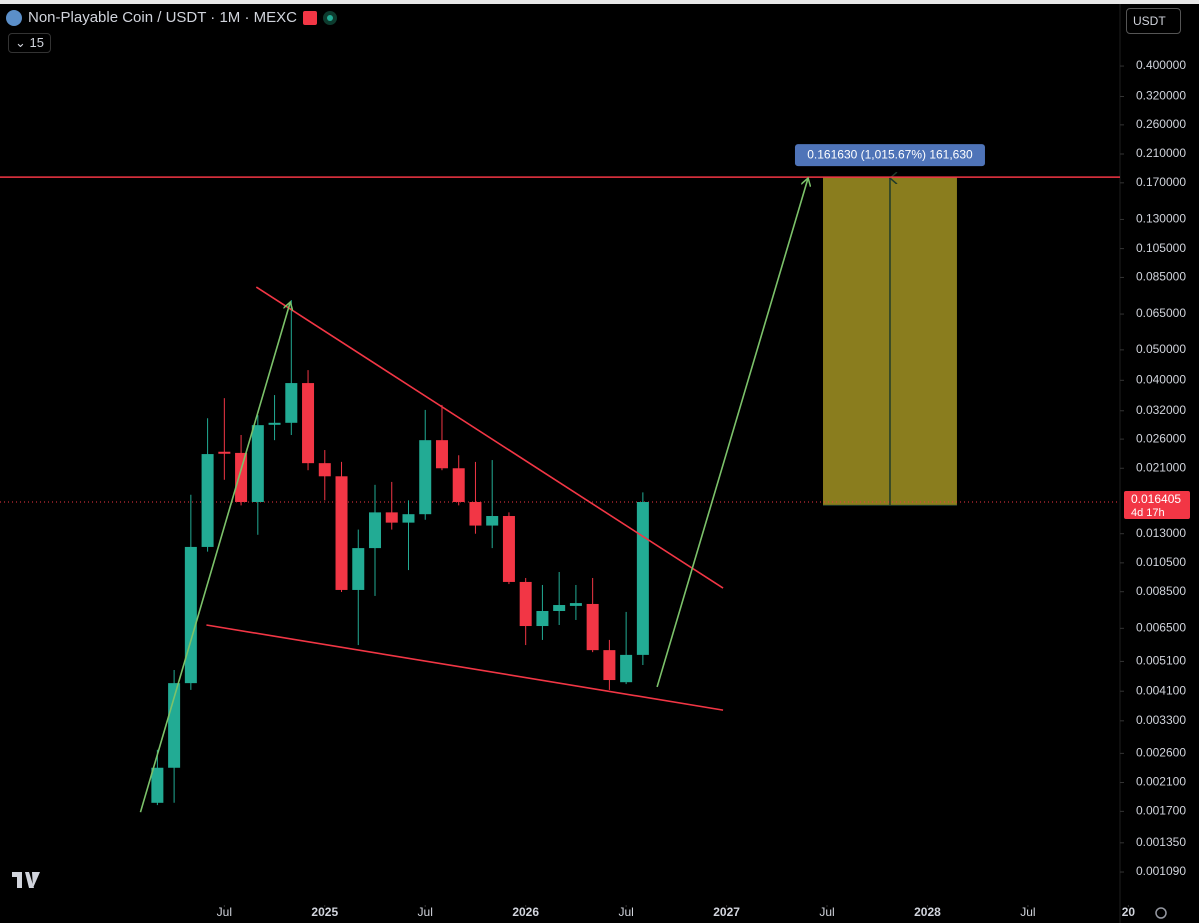 Image resolution: width=1199 pixels, height=923 pixels. Describe the element at coordinates (1161, 379) in the screenshot. I see `y-tick-label: 0.040000` at that location.